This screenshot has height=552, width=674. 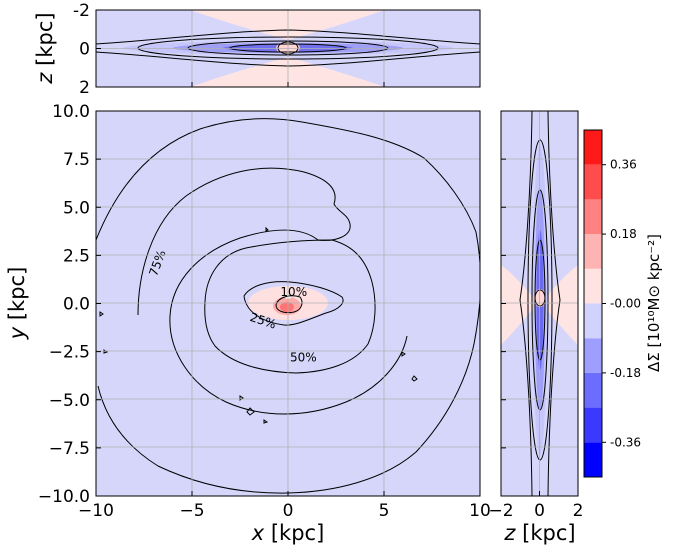 What do you see at coordinates (84, 88) in the screenshot?
I see `top-y-tick-label: 2` at bounding box center [84, 88].